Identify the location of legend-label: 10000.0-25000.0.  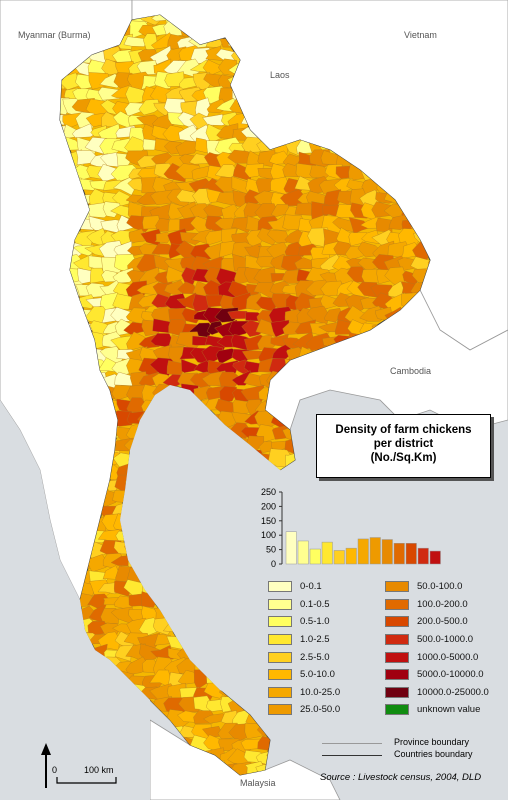
(453, 692).